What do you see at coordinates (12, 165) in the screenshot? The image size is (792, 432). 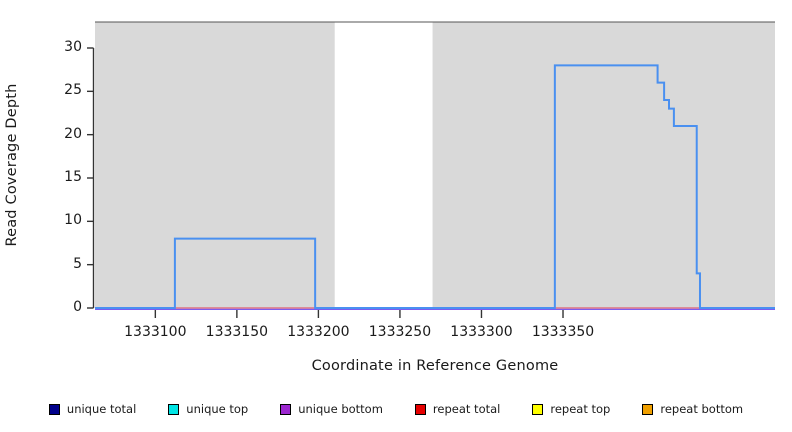 I see `y-axis-title: Read Coverage Depth` at bounding box center [12, 165].